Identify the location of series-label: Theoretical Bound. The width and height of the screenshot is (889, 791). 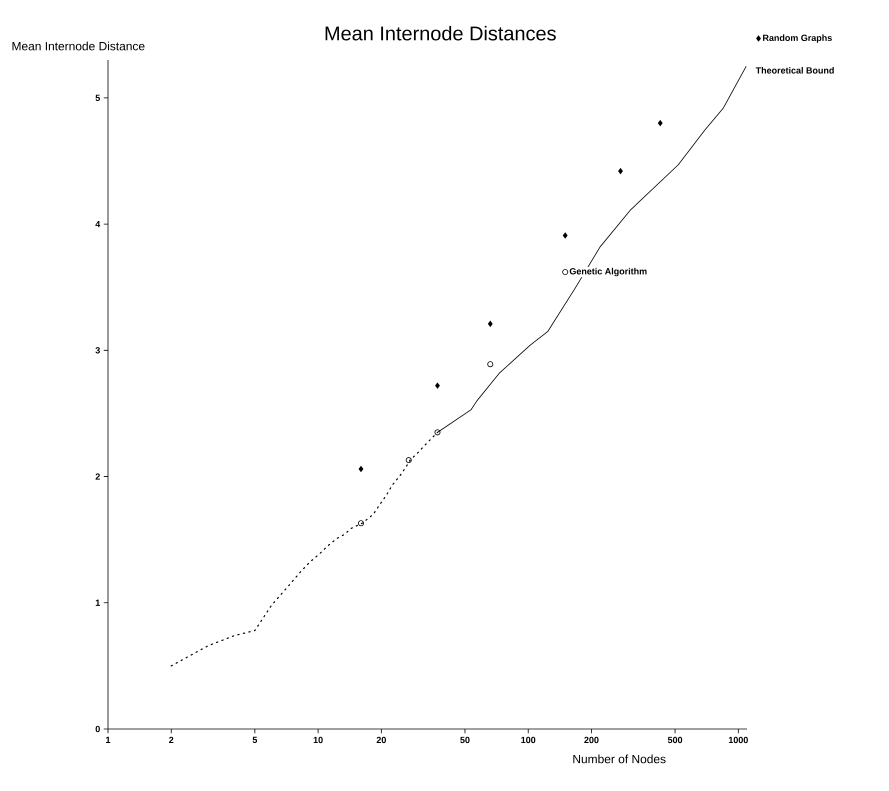
(795, 70).